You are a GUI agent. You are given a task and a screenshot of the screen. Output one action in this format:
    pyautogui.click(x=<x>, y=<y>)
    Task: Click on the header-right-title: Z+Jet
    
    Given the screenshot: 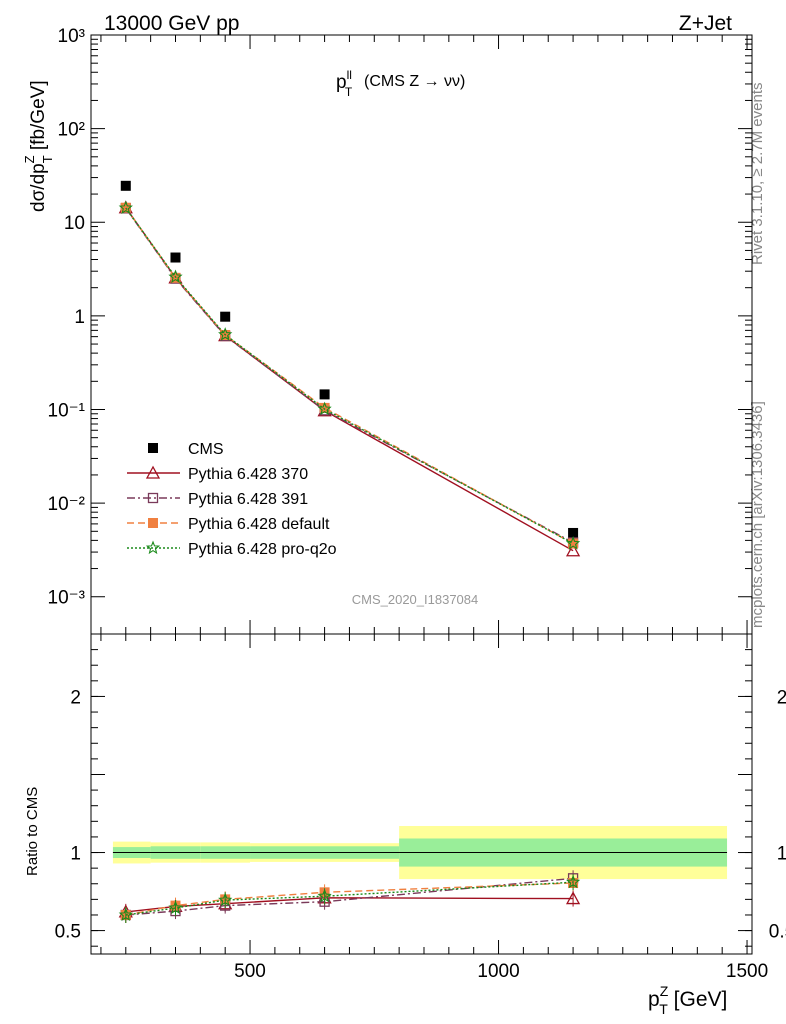 What is the action you would take?
    pyautogui.click(x=705, y=23)
    